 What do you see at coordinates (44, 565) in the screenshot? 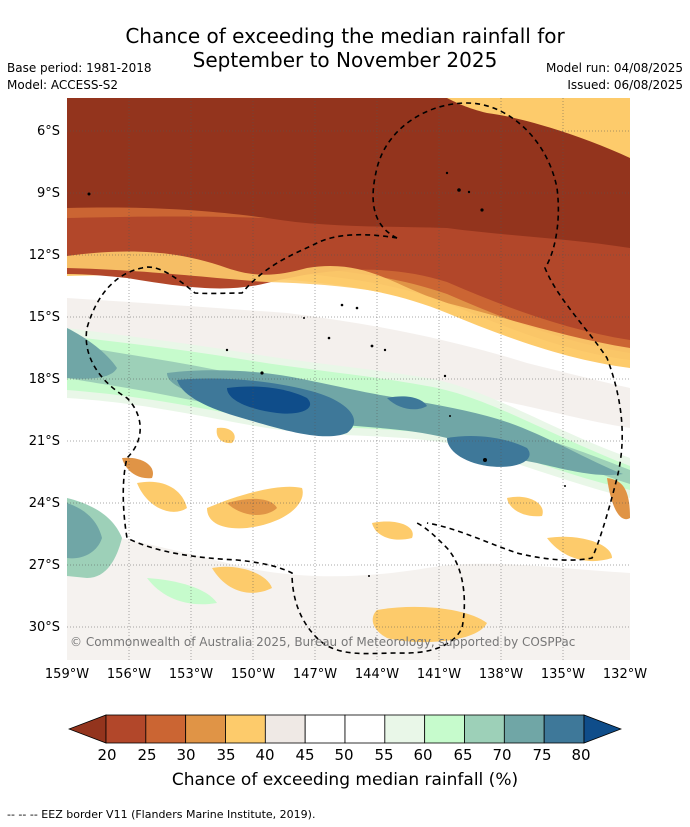
I see `y-tick-27s: 27°S` at bounding box center [44, 565].